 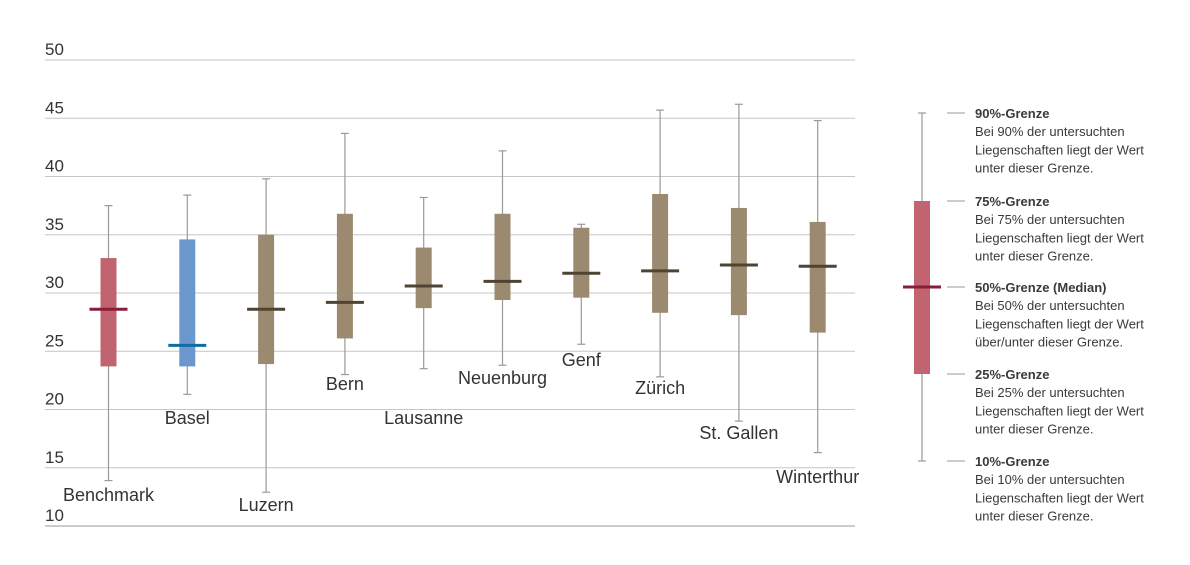 I want to click on legend-description: Bei 25% der untersuchten, so click(x=1050, y=392).